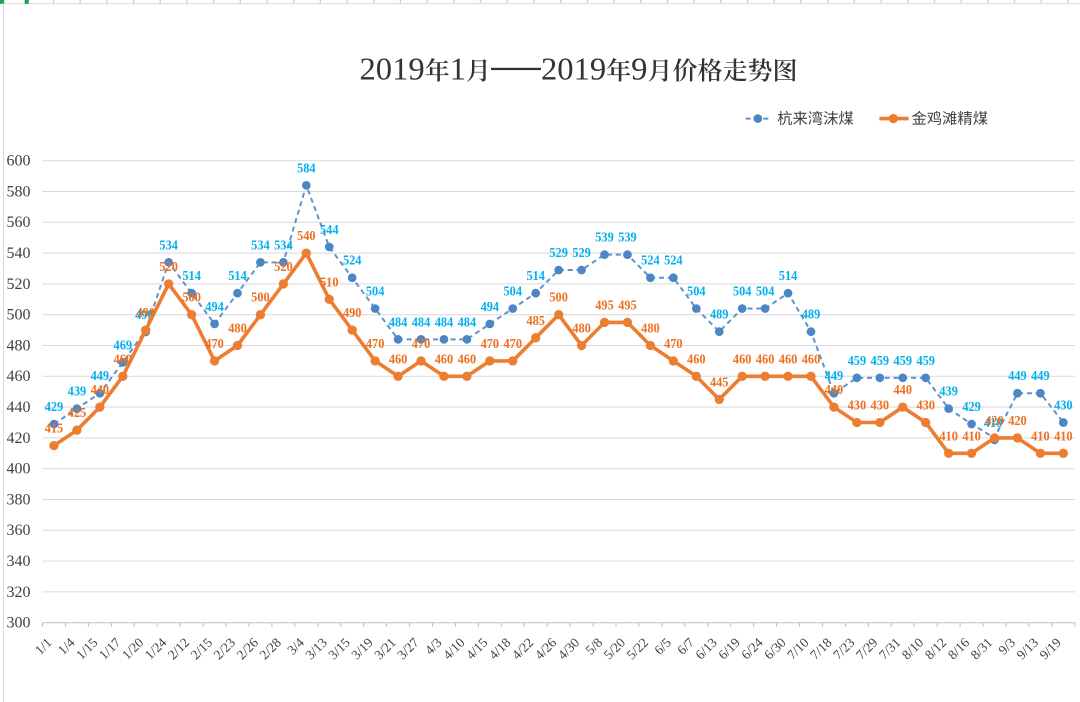 This screenshot has height=702, width=1080. I want to click on svg-text: 340, so click(19, 561).